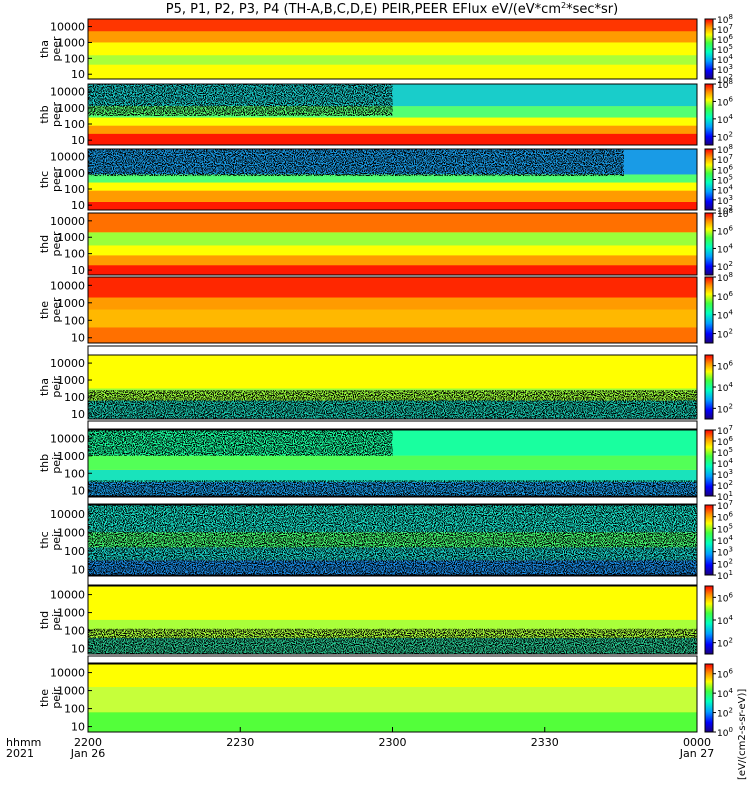 The image size is (750, 800). Describe the element at coordinates (742, 734) in the screenshot. I see `colorbar-unit-label: [eV/(cm2-s-sr-eV)]` at that location.